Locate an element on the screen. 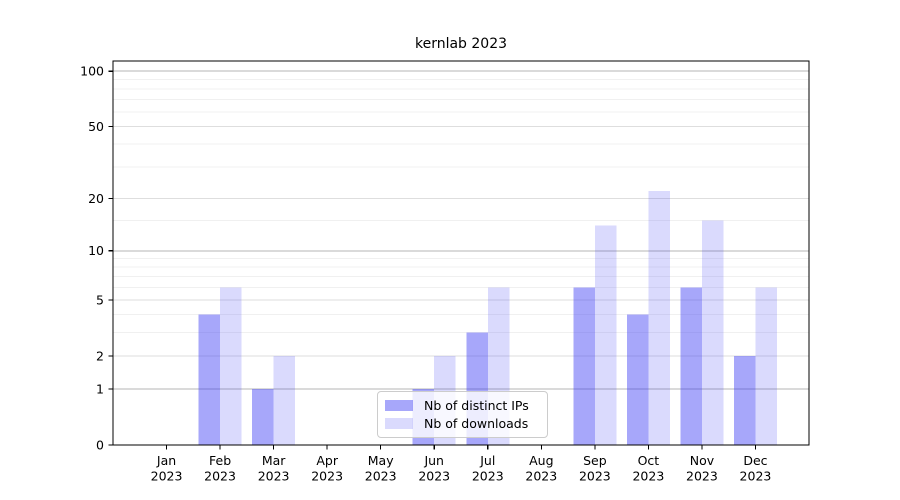 This screenshot has height=500, width=900. legend-item-downloads: Nb of downloads is located at coordinates (462, 423).